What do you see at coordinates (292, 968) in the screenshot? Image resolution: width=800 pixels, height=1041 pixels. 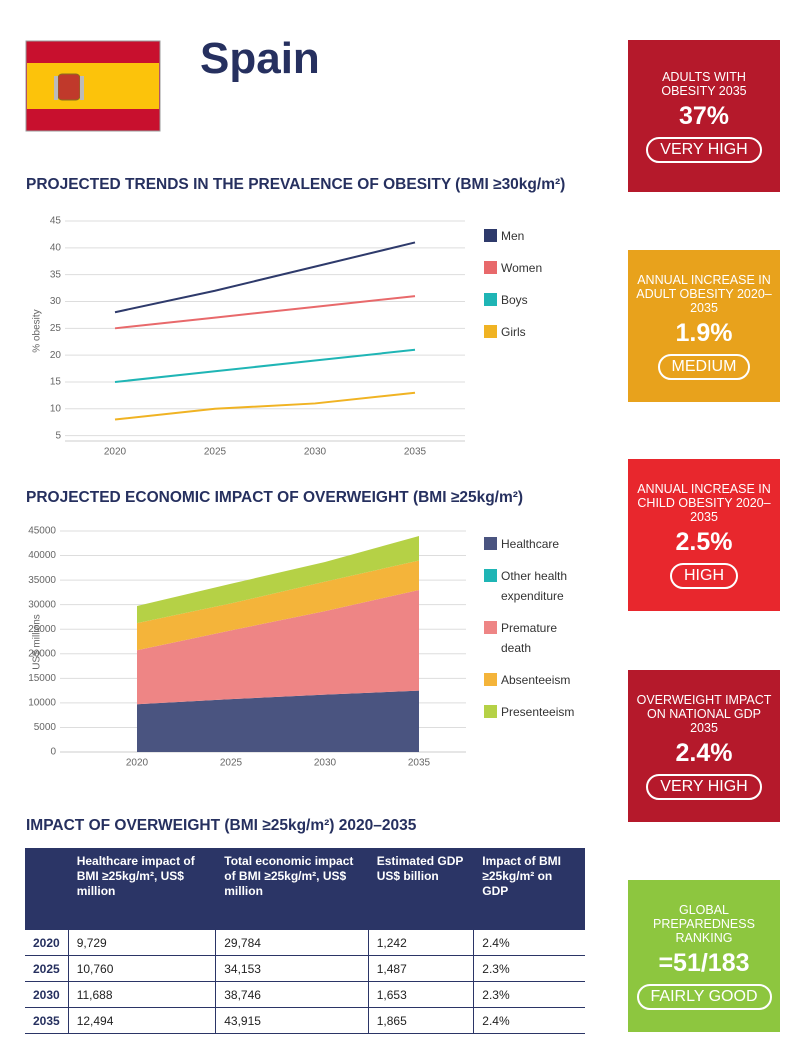 I see `table-cell: 34,153` at bounding box center [292, 968].